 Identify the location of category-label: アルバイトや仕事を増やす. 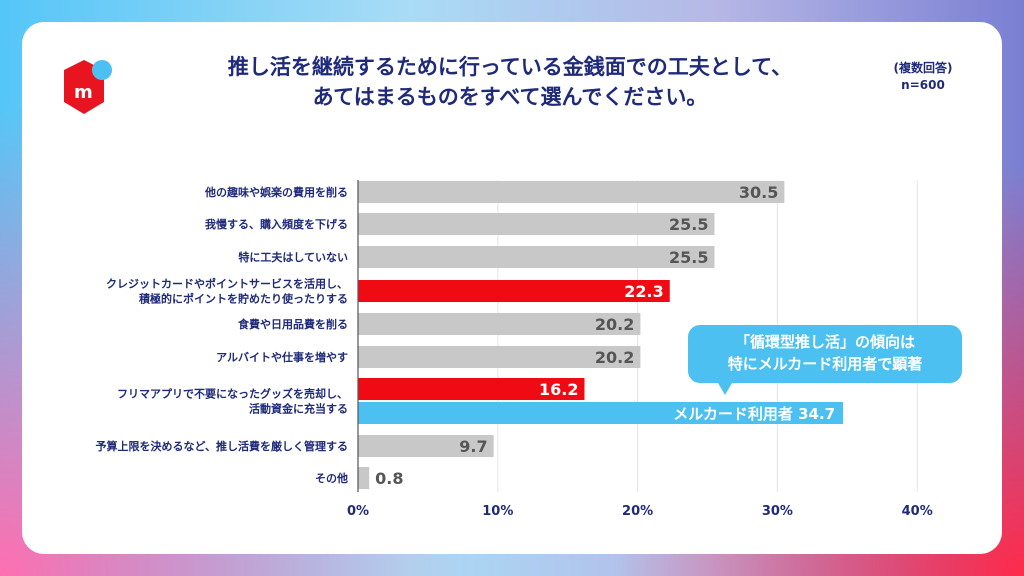
(282, 357).